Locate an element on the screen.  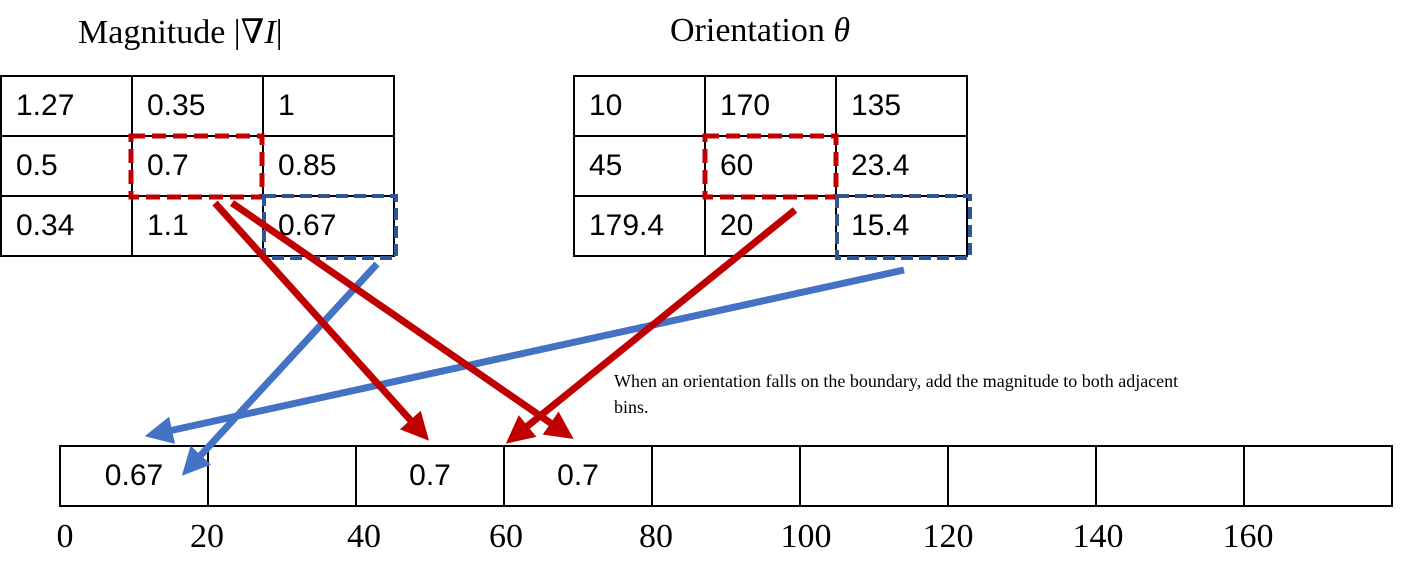
orientation-cell: 170 is located at coordinates (770, 106).